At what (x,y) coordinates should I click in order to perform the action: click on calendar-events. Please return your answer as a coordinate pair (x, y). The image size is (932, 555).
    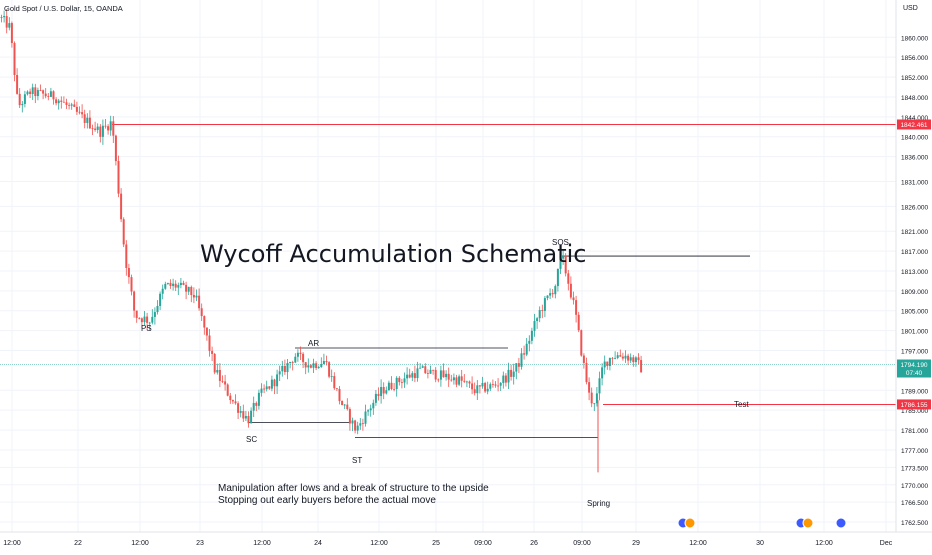
    Looking at the image, I should click on (762, 523).